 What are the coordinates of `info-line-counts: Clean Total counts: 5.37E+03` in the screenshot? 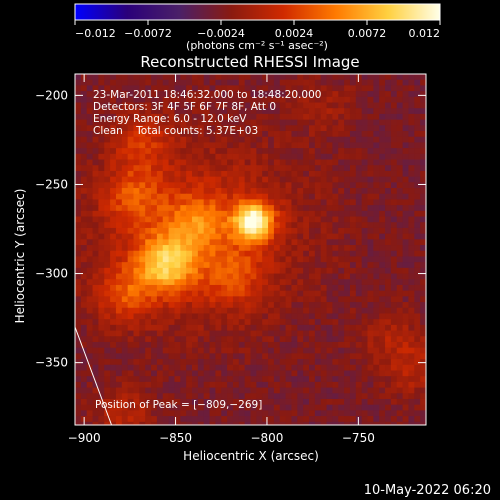 It's located at (175, 131).